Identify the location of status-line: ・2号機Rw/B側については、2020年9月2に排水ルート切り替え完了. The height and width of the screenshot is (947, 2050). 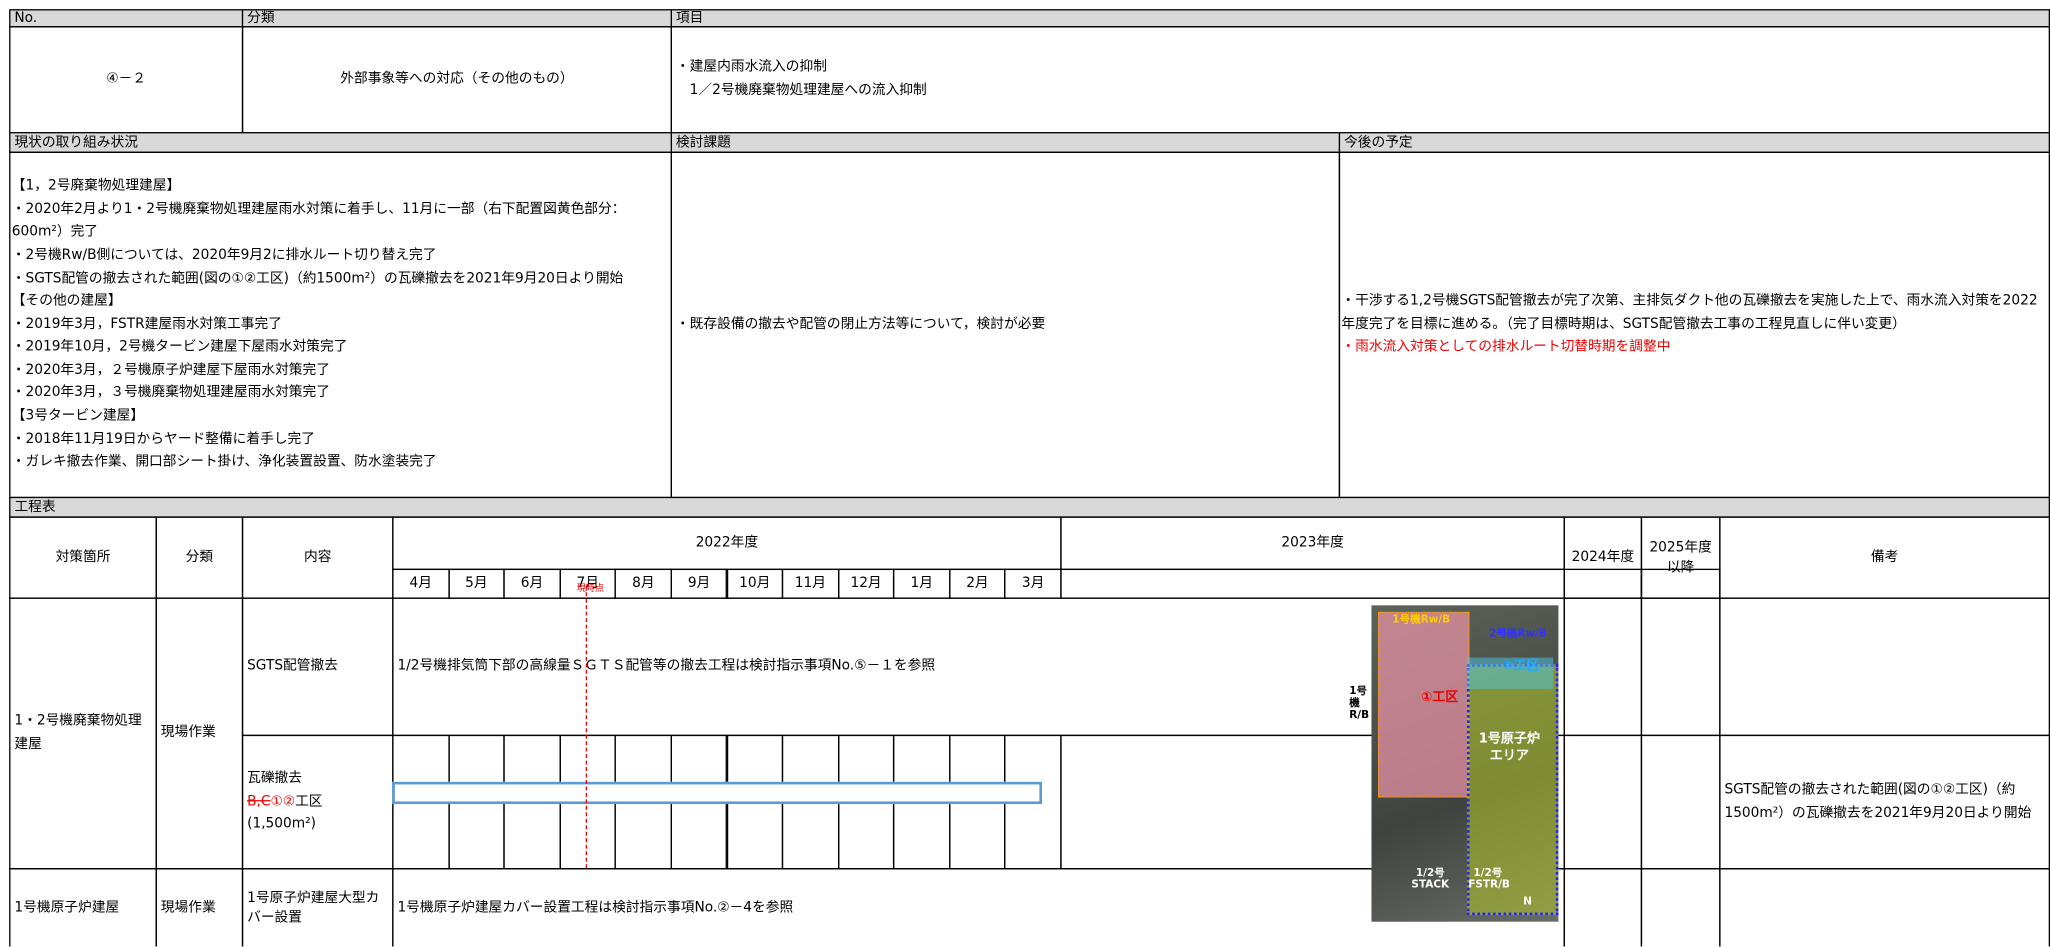
(224, 254).